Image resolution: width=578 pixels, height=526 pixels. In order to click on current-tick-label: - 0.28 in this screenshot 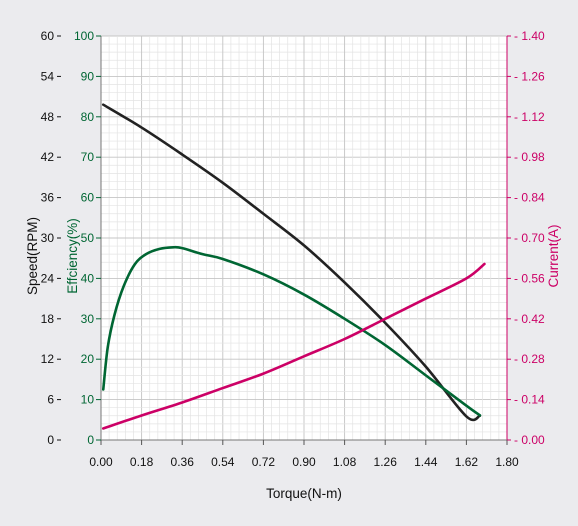, I will do `click(529, 359)`.